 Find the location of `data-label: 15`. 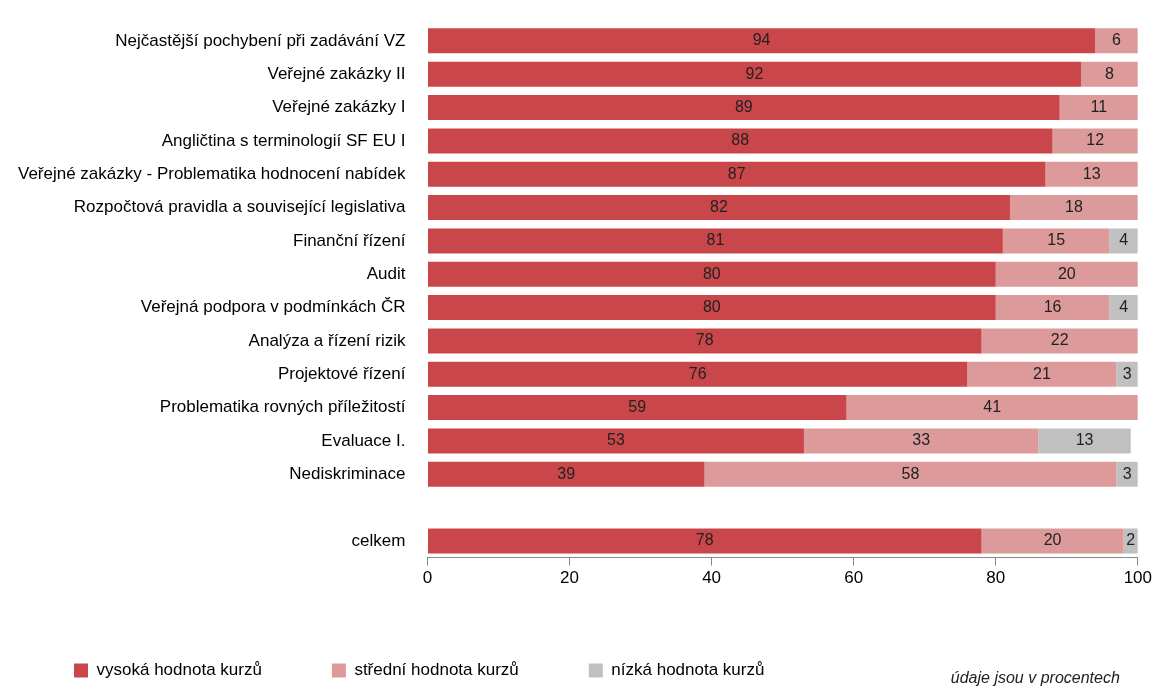

data-label: 15 is located at coordinates (1056, 240).